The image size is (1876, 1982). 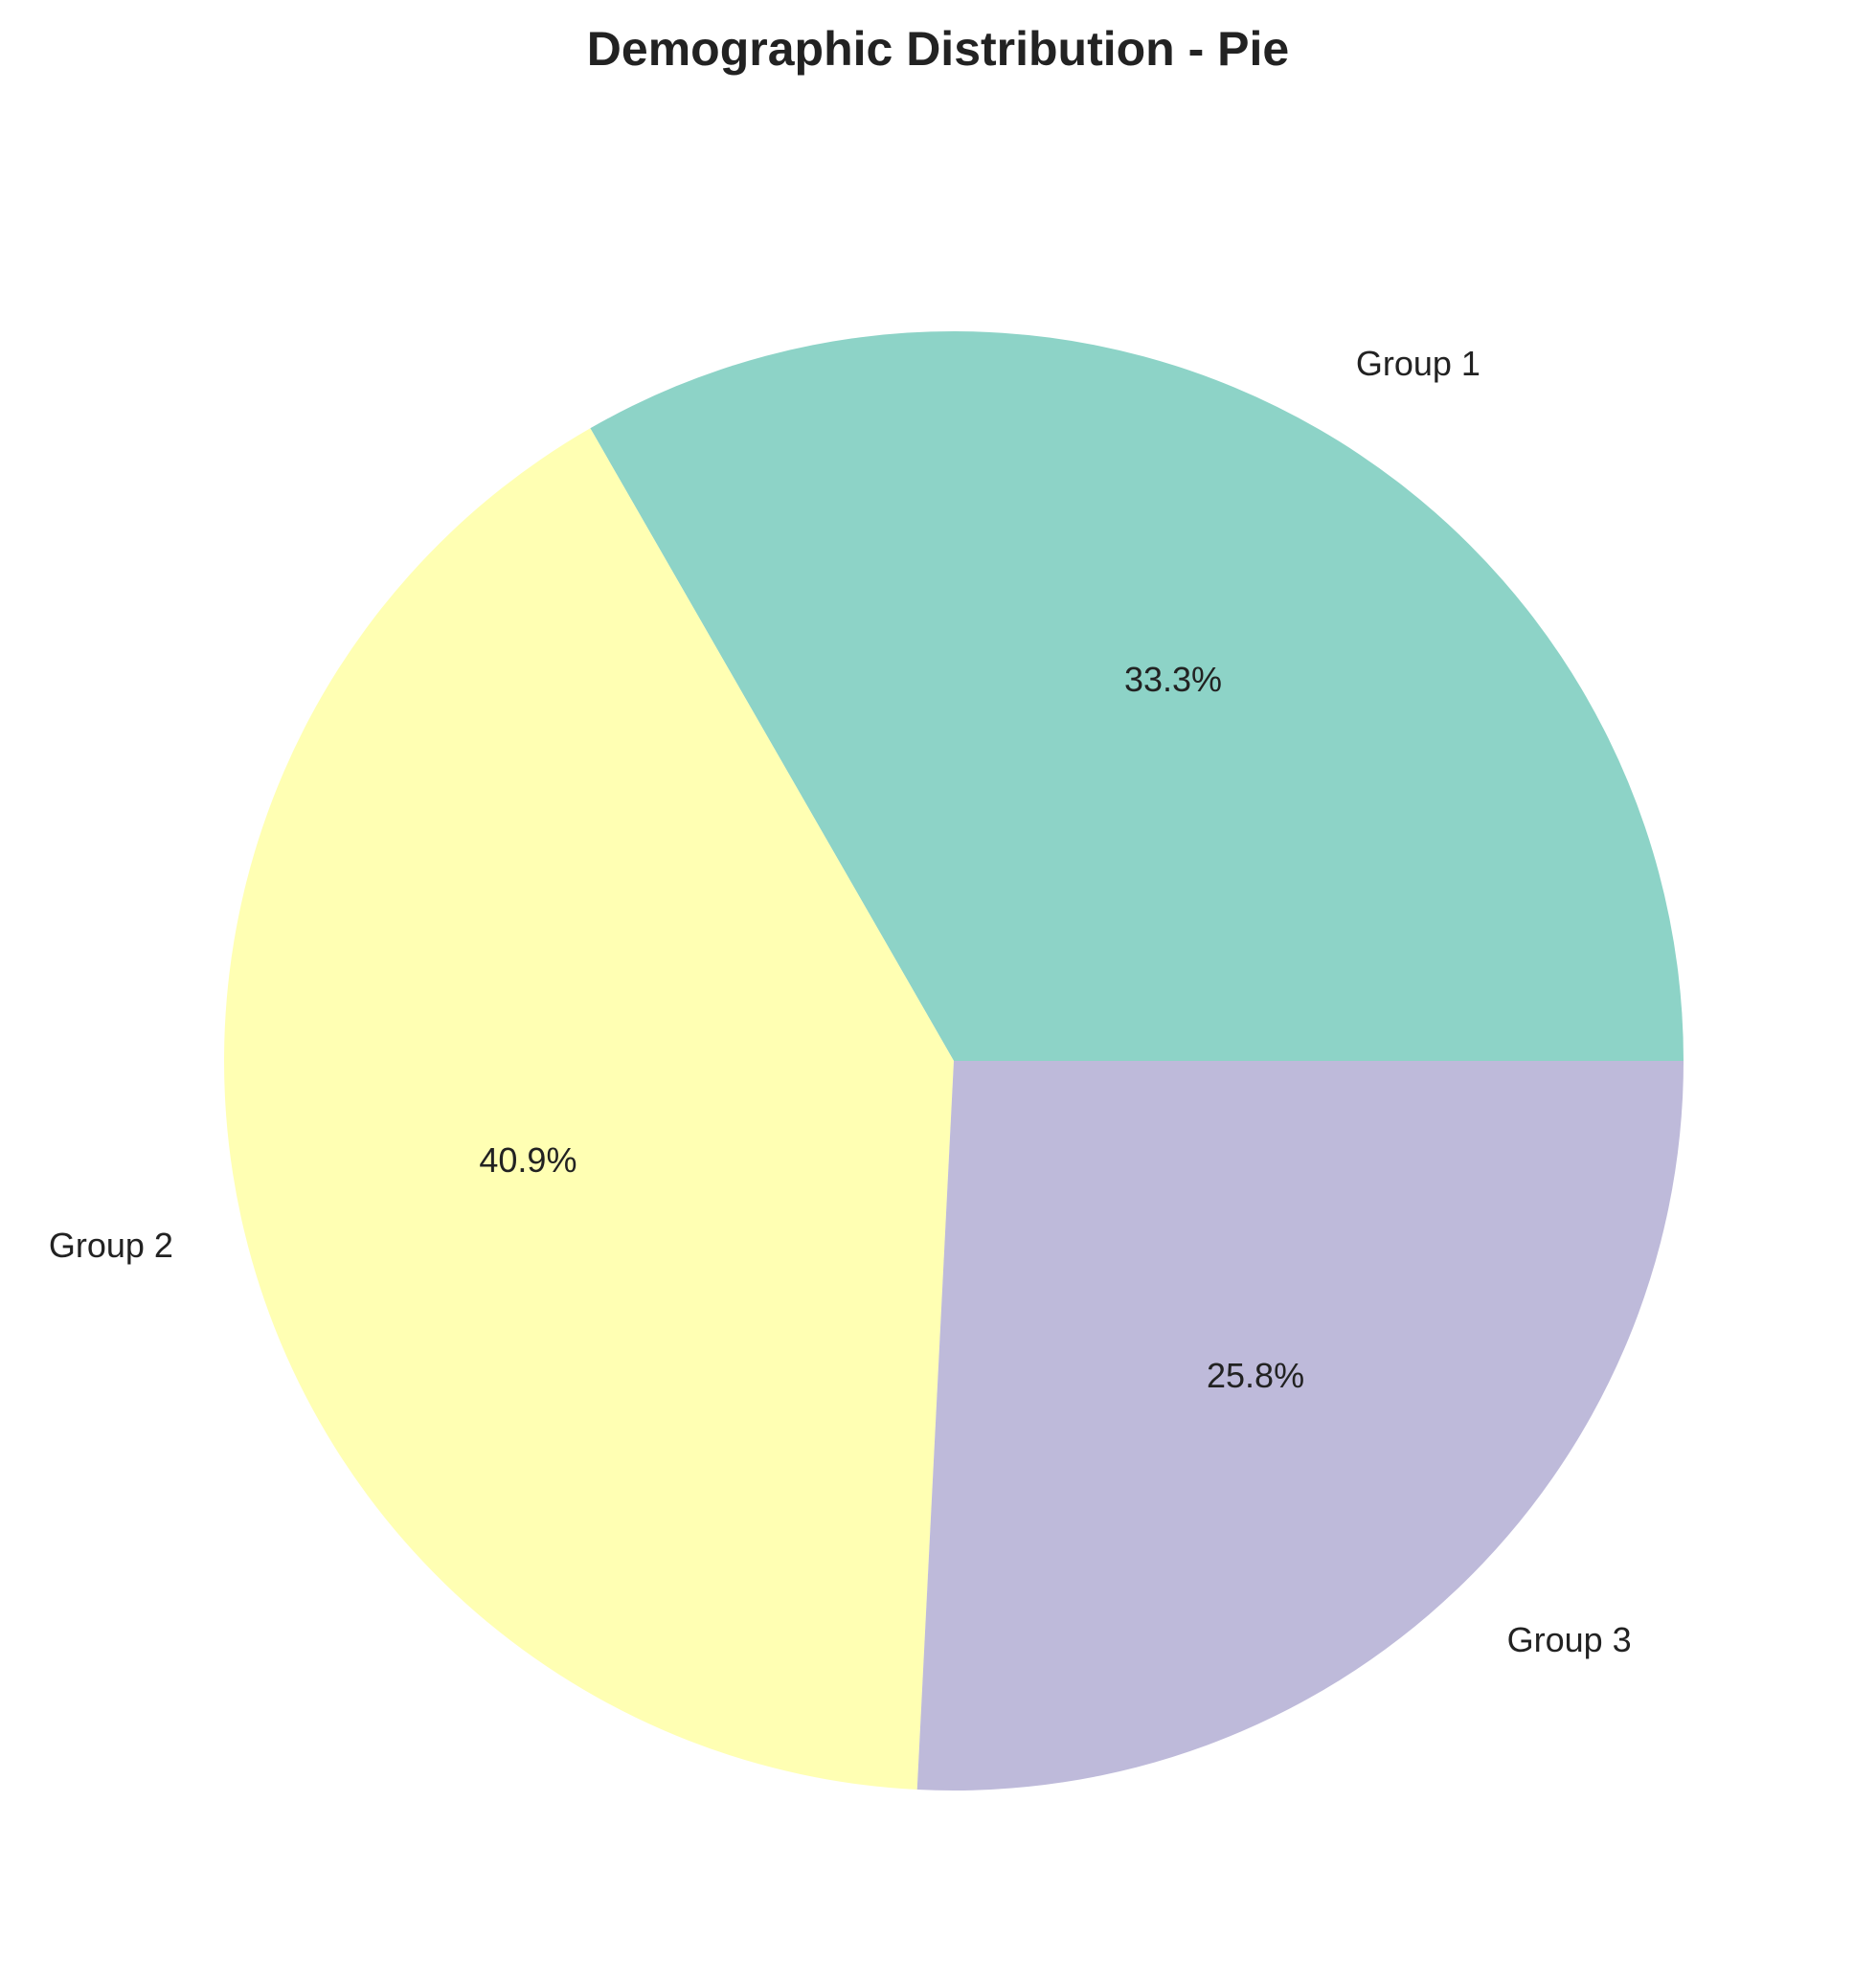 What do you see at coordinates (1173, 680) in the screenshot?
I see `percent-label-1: 33.3%` at bounding box center [1173, 680].